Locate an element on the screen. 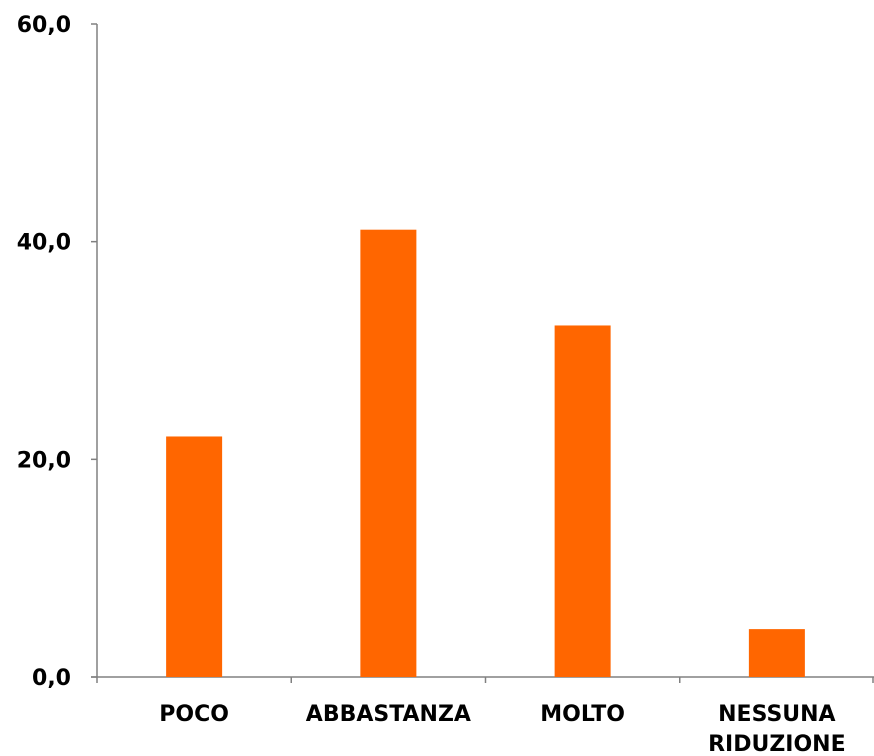  x-axis: POCO ABBASTANZA MOLTO NESSUNA RIDUZIONE is located at coordinates (482, 716).